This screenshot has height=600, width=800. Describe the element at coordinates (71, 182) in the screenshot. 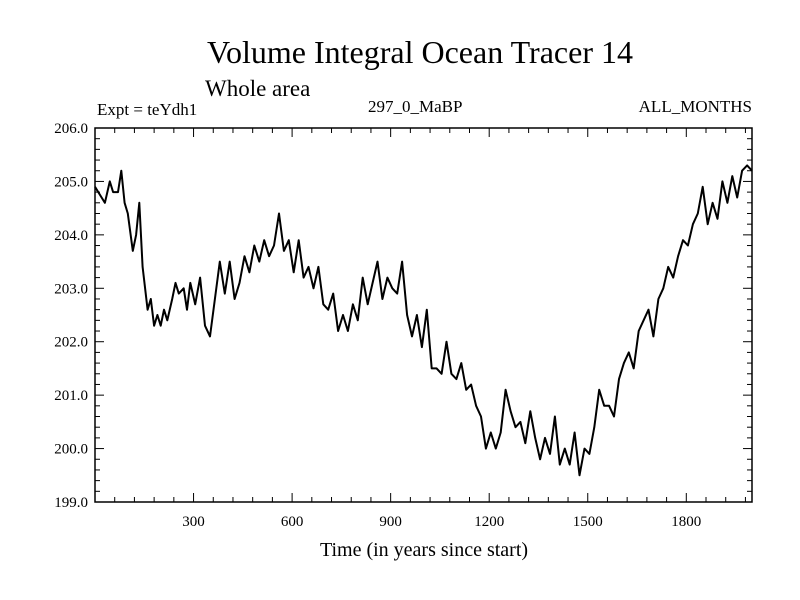

I see `y-tick-label: 205.0` at that location.